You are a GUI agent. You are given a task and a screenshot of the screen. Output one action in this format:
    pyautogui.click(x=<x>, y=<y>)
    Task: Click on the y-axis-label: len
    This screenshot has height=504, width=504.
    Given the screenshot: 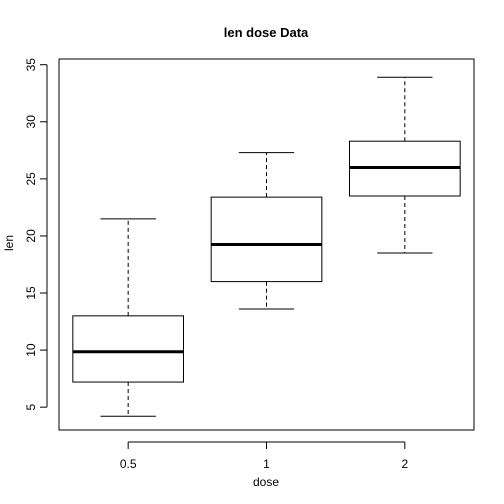 What is the action you would take?
    pyautogui.click(x=9, y=243)
    